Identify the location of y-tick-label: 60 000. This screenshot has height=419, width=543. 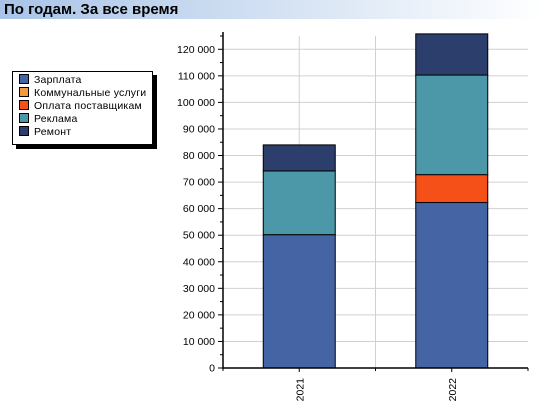
(199, 209).